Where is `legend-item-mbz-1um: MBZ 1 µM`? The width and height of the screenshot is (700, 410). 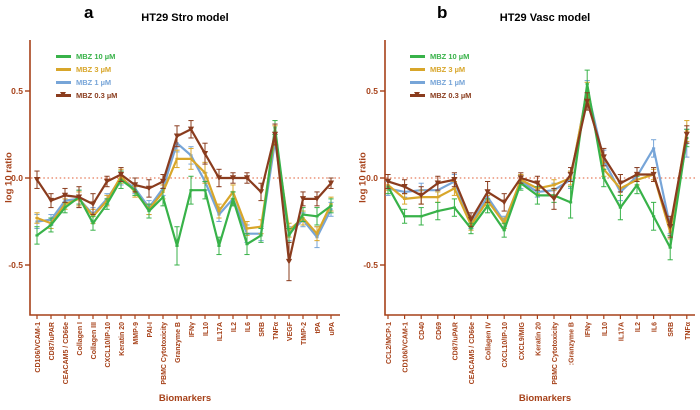
legend-item-mbz-1um: MBZ 1 µM is located at coordinates (440, 82).